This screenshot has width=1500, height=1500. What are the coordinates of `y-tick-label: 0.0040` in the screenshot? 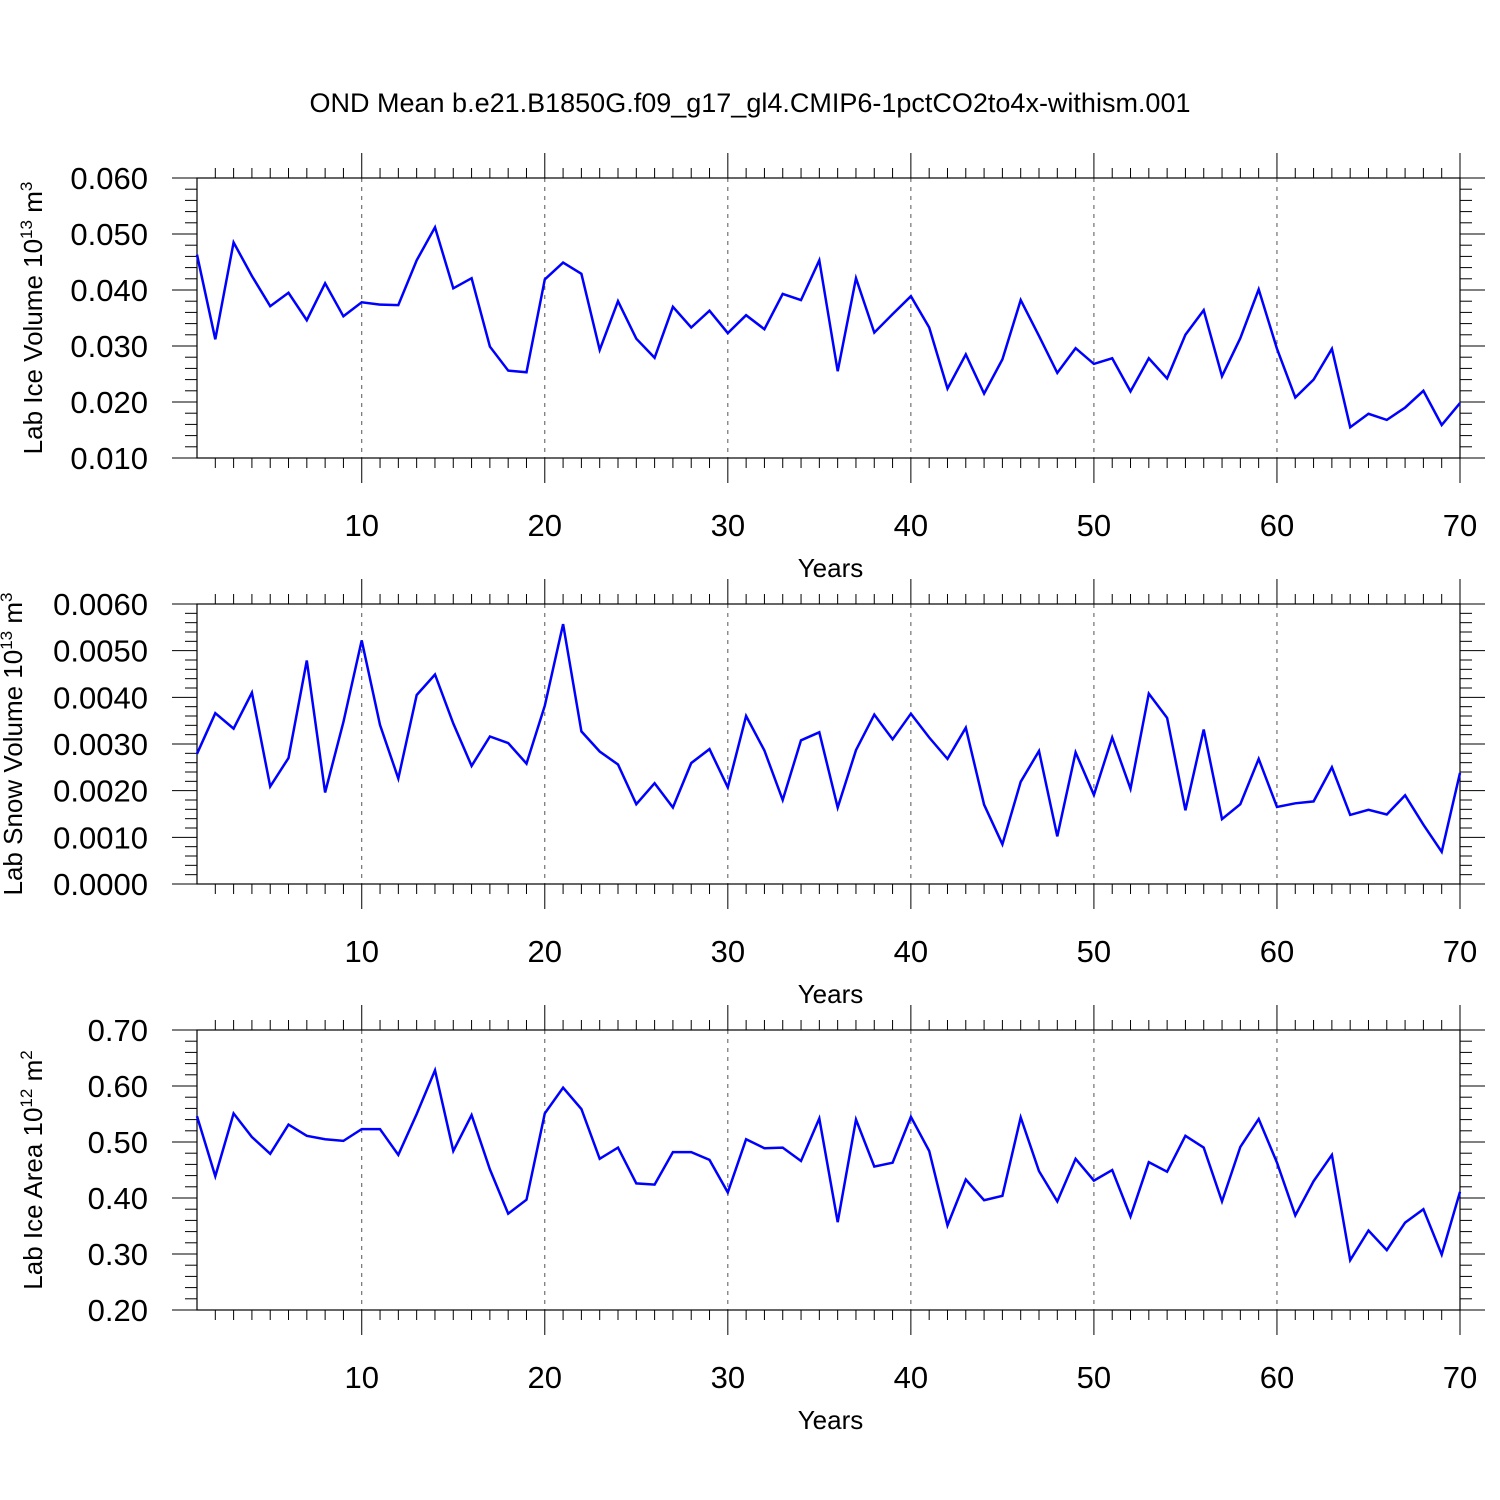 It's located at (100, 697).